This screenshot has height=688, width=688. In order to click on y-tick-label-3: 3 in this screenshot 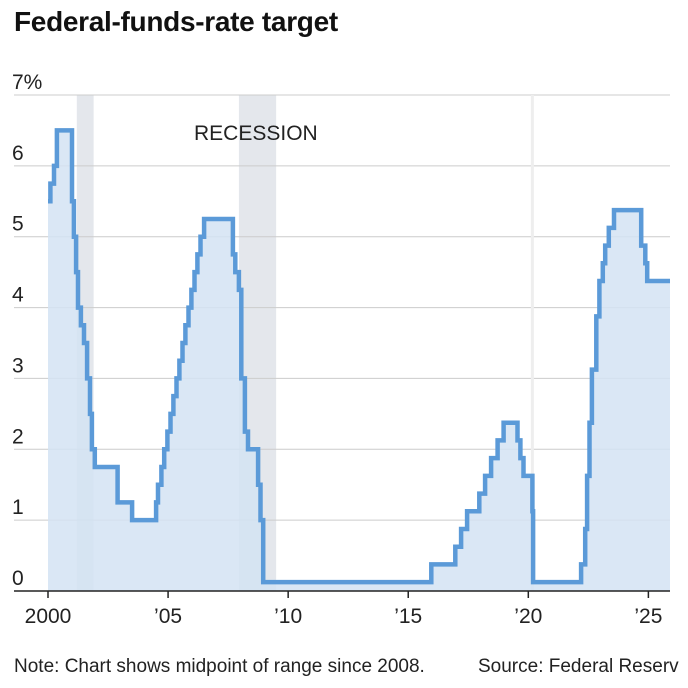, I will do `click(18, 365)`.